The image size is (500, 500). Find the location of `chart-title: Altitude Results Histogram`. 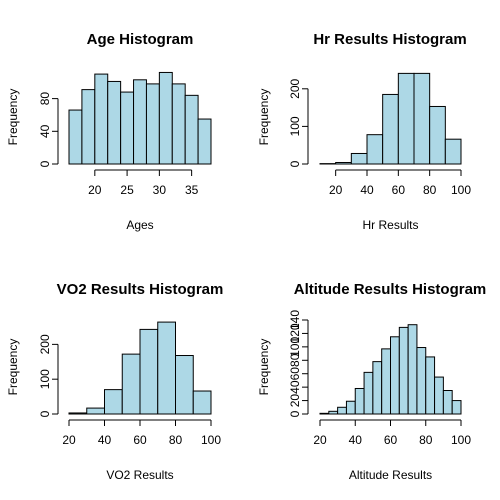

chart-title: Altitude Results Histogram is located at coordinates (390, 289).